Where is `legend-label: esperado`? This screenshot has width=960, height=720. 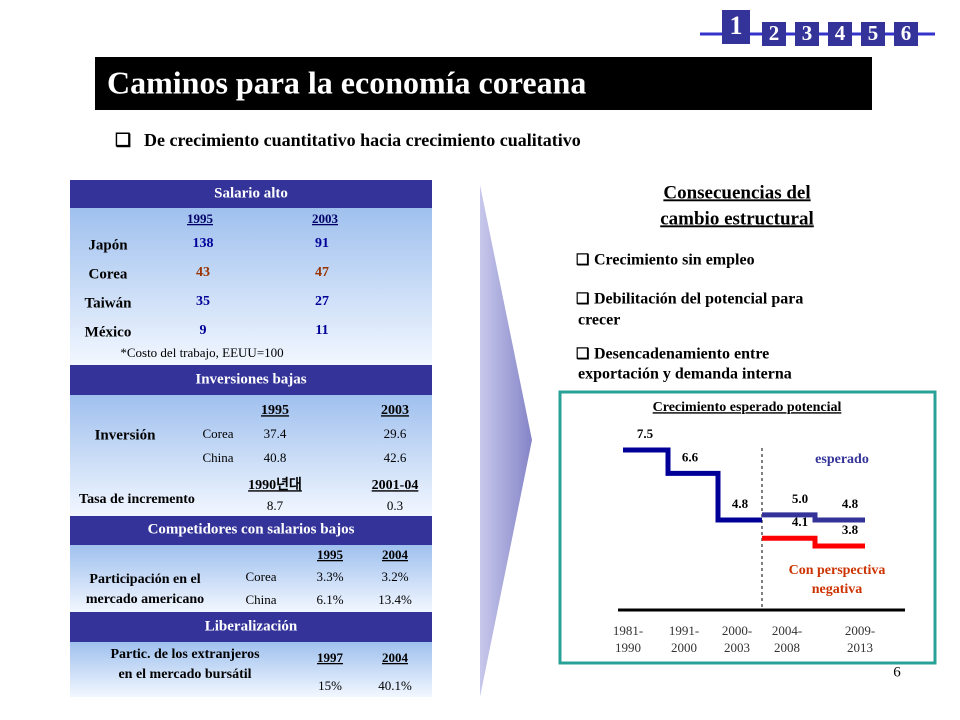
legend-label: esperado is located at coordinates (842, 459).